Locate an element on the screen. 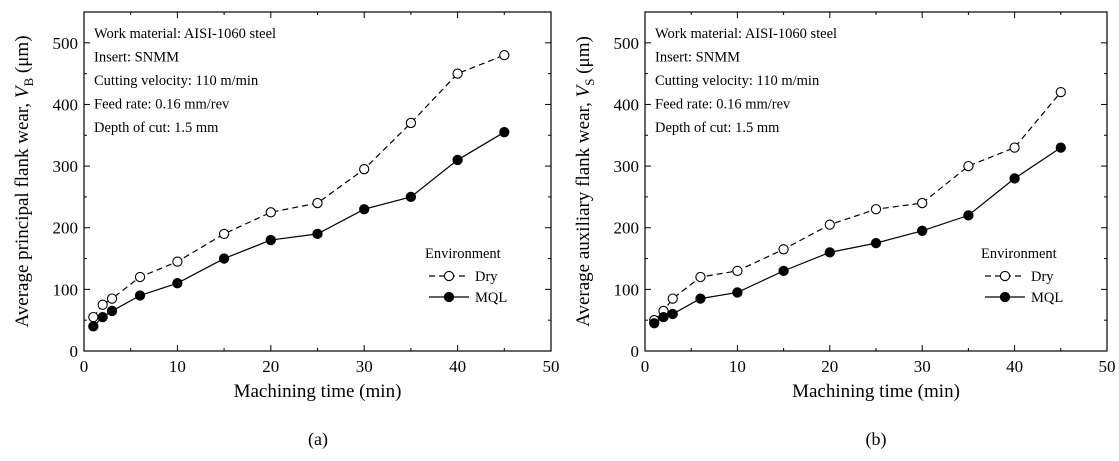 This screenshot has height=461, width=1119. y-axis-label: Average auxiliary flank wear, VS (μm) is located at coordinates (585, 181).